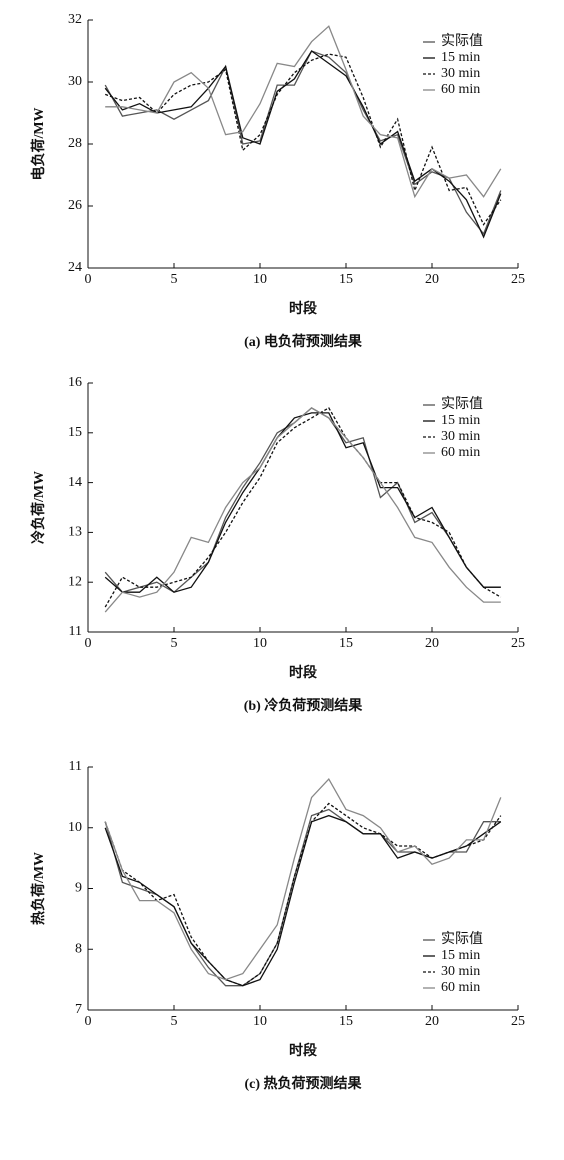 The width and height of the screenshot is (564, 1160). What do you see at coordinates (75, 81) in the screenshot?
I see `y-tick-label: 30` at bounding box center [75, 81].